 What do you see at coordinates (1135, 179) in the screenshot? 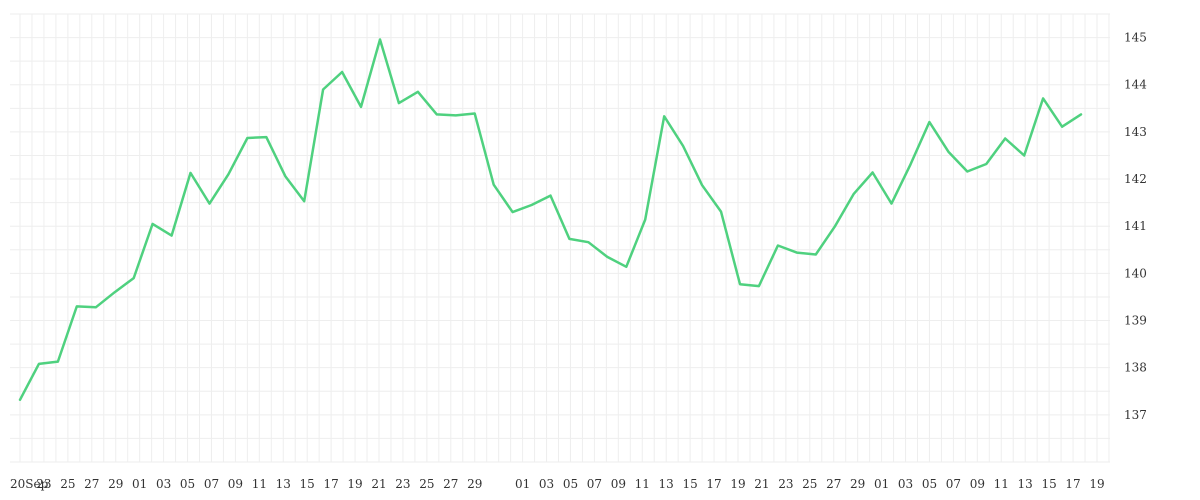
I see `y-tick-label: 142` at bounding box center [1135, 179].